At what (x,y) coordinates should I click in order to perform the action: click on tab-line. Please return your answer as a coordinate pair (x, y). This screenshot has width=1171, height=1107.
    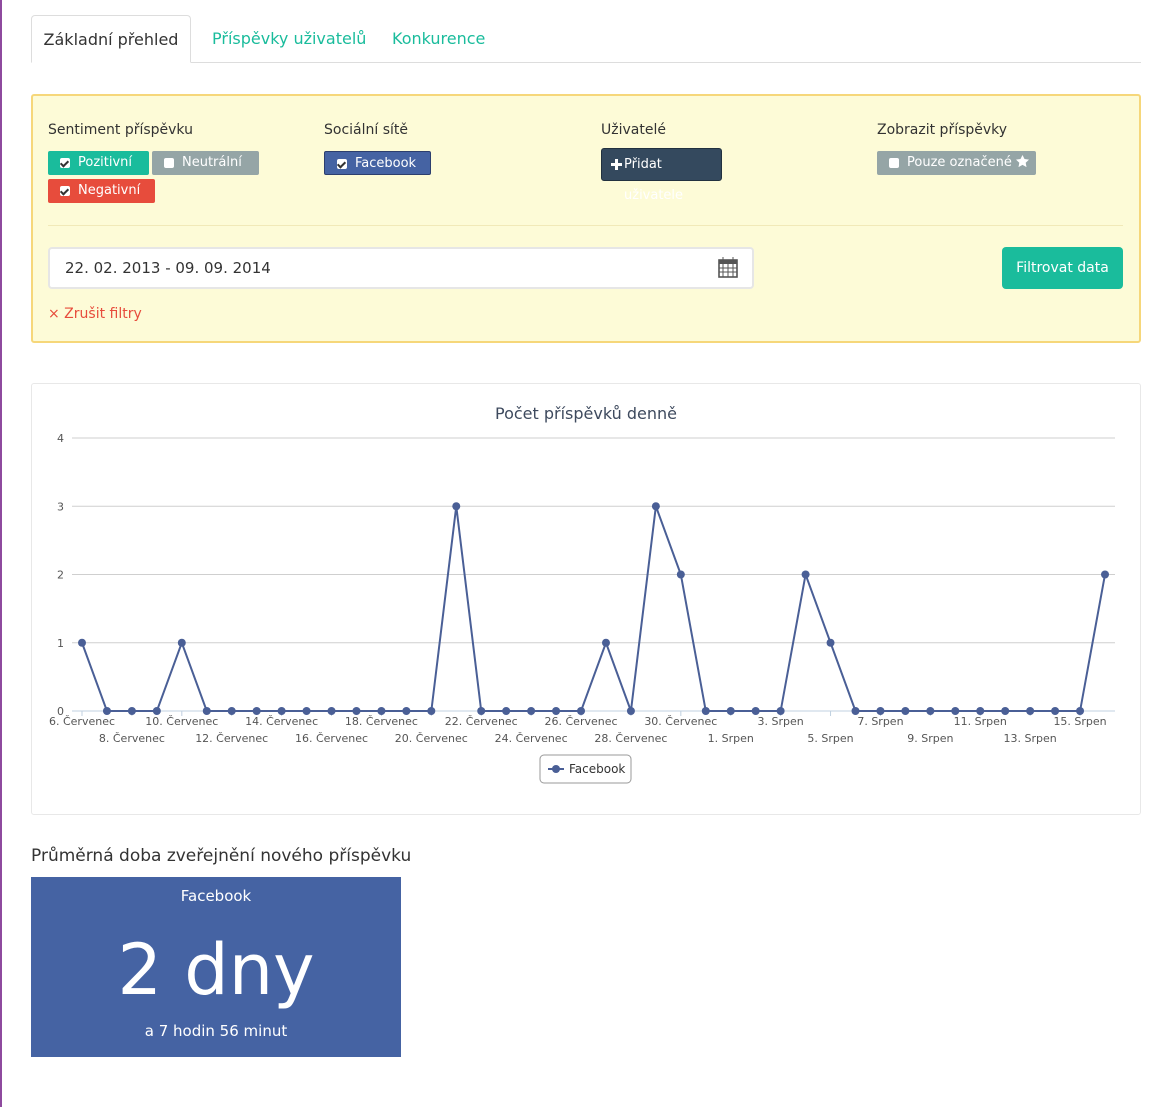
    Looking at the image, I should click on (586, 62).